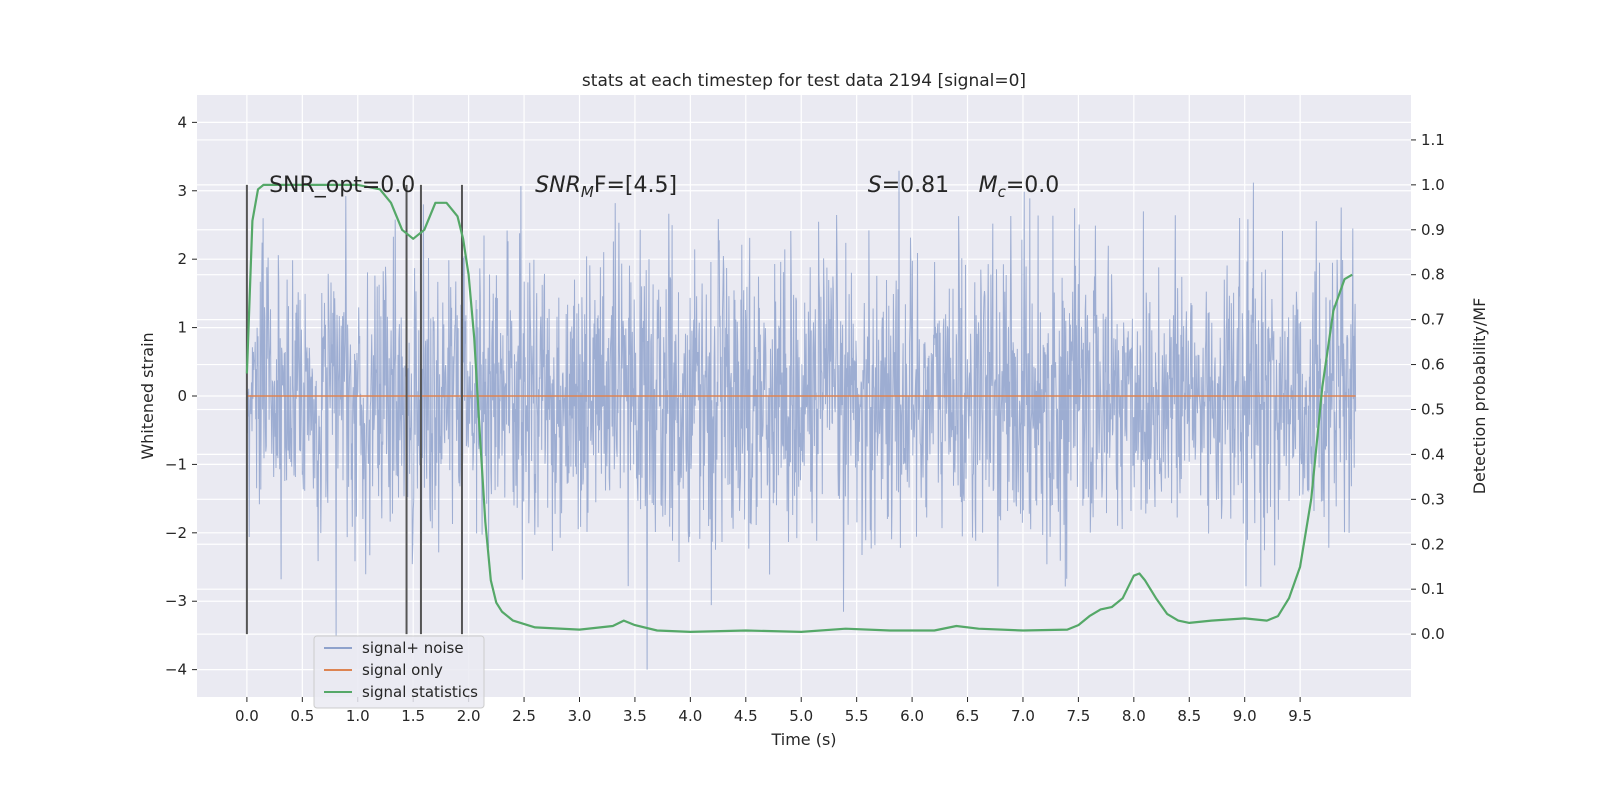  Describe the element at coordinates (1245, 716) in the screenshot. I see `x-tick-label: 9.0` at that location.